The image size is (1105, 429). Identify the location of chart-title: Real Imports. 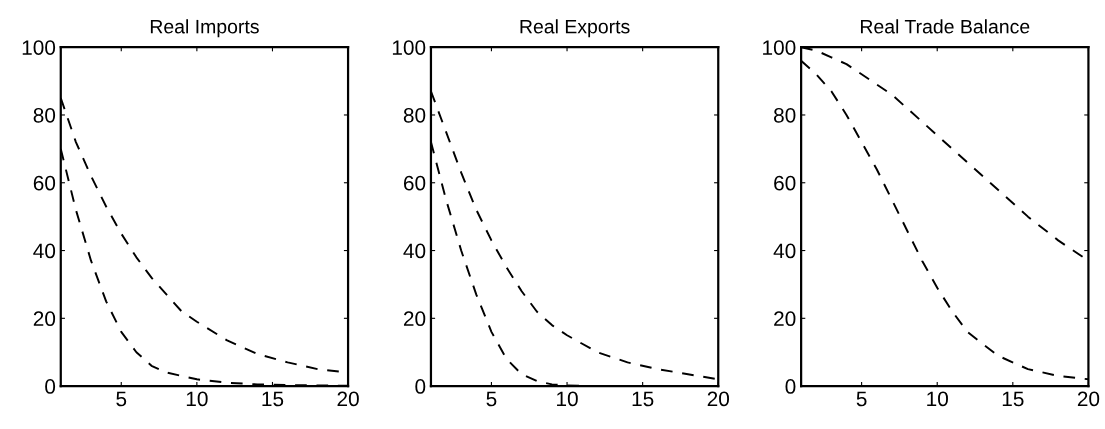
(204, 28).